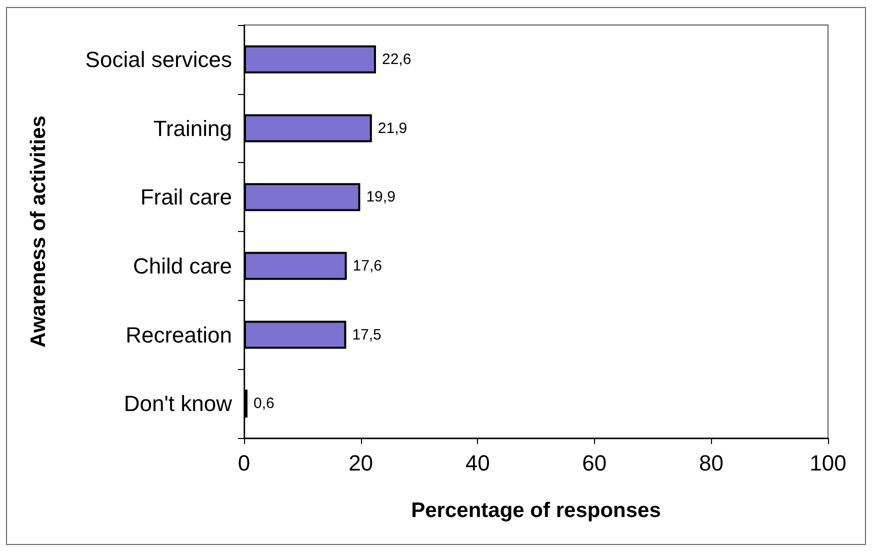 This screenshot has height=551, width=872. What do you see at coordinates (393, 128) in the screenshot?
I see `data-label: 21,9` at bounding box center [393, 128].